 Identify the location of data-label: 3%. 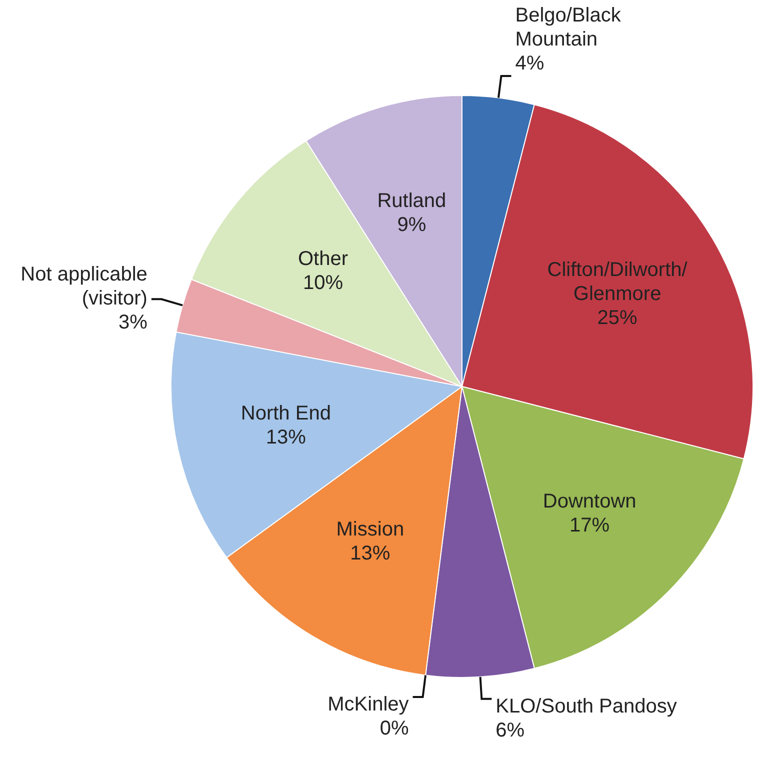
(133, 323).